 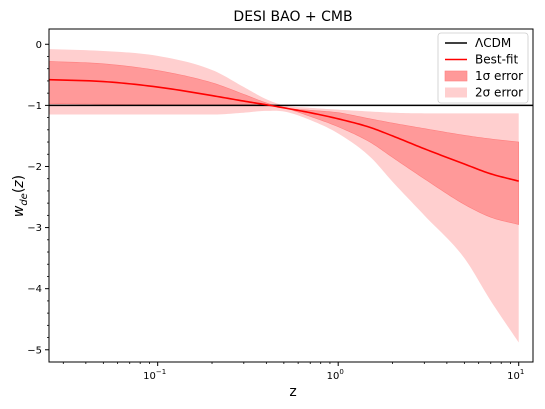 What do you see at coordinates (34, 106) in the screenshot?
I see `y-tick-label: −1` at bounding box center [34, 106].